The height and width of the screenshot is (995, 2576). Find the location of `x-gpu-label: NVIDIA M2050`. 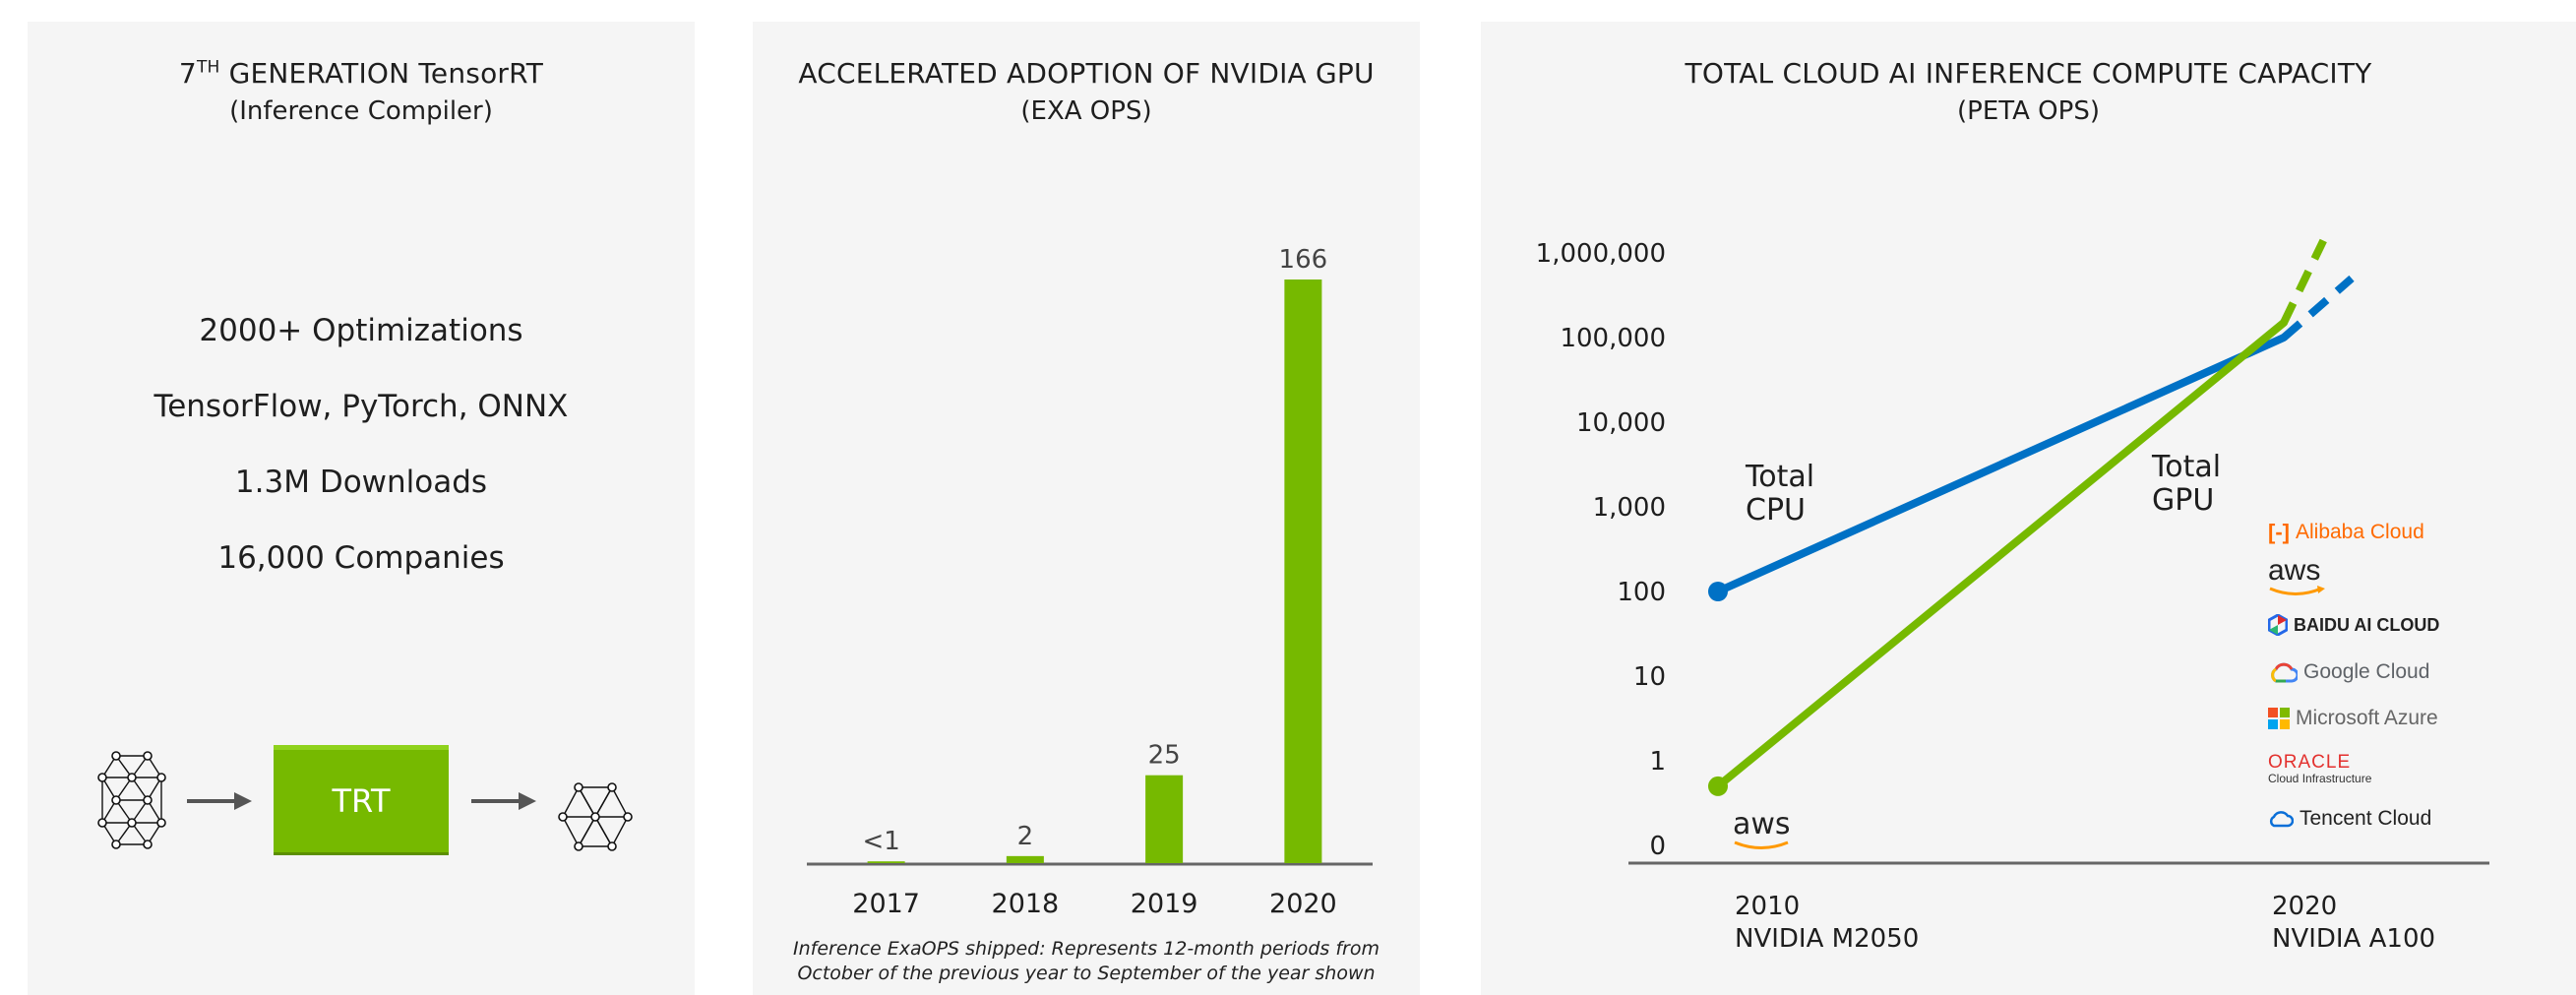

x-gpu-label: NVIDIA M2050 is located at coordinates (1827, 939).